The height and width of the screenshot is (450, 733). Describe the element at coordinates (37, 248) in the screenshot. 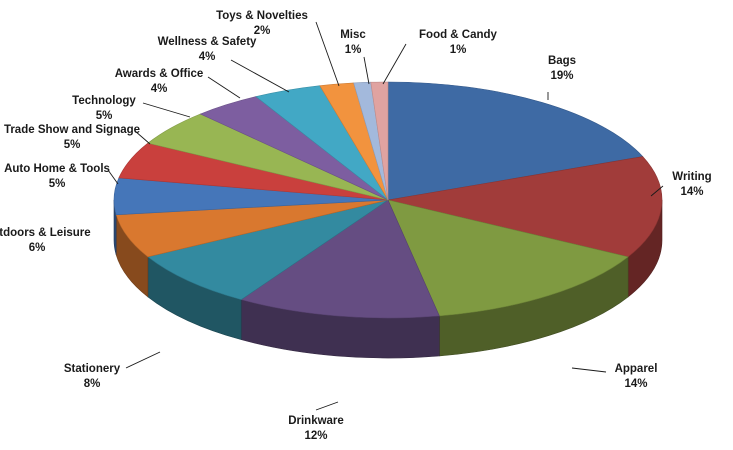

I see `slice-value-outdoors-and-leisure: 6%` at that location.